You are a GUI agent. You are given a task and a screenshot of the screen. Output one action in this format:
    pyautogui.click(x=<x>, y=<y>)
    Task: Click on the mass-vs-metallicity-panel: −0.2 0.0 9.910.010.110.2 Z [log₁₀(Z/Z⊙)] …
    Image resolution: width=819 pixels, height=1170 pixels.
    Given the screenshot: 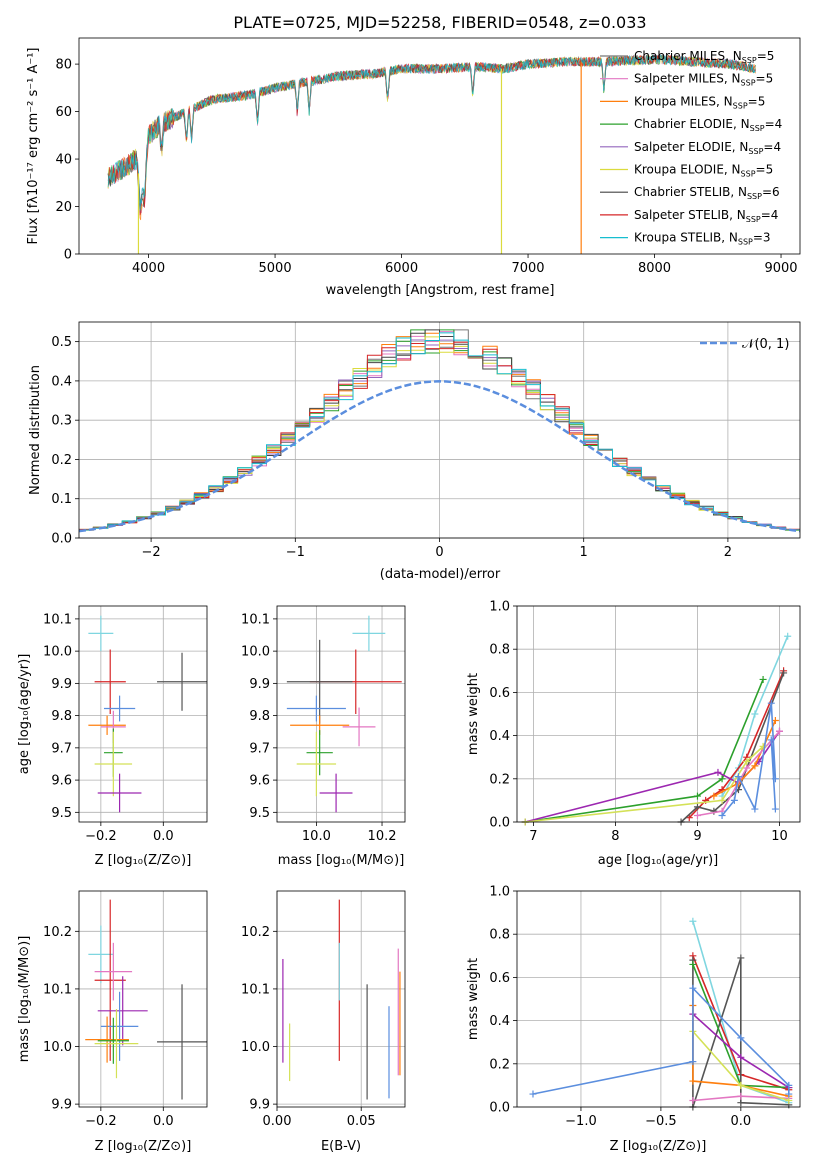 What is the action you would take?
    pyautogui.click(x=112, y=1022)
    